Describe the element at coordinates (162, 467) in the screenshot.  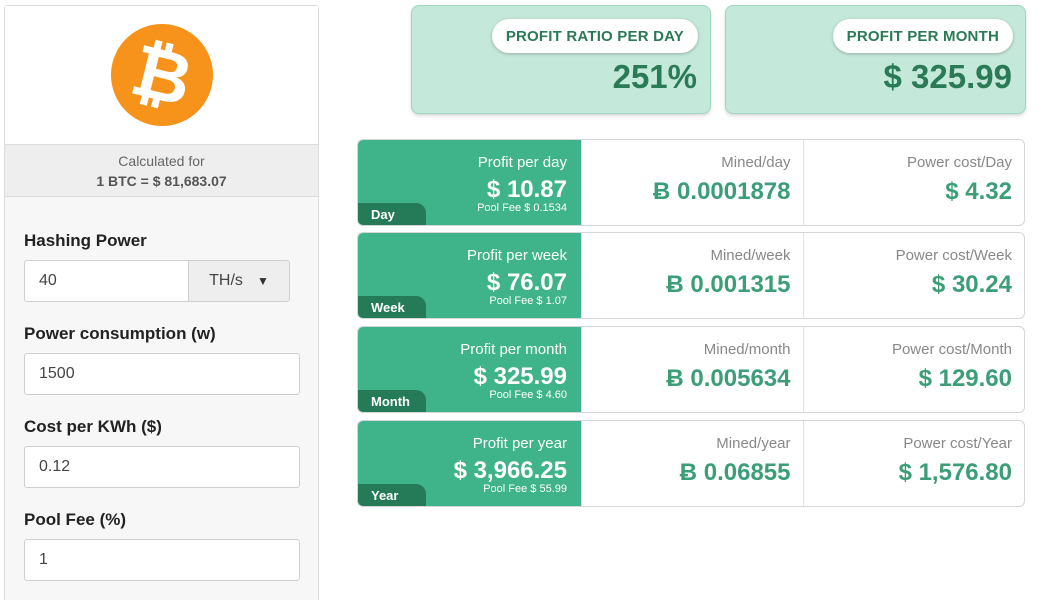
I see `cost-per-kwh-input: 0.12` at that location.